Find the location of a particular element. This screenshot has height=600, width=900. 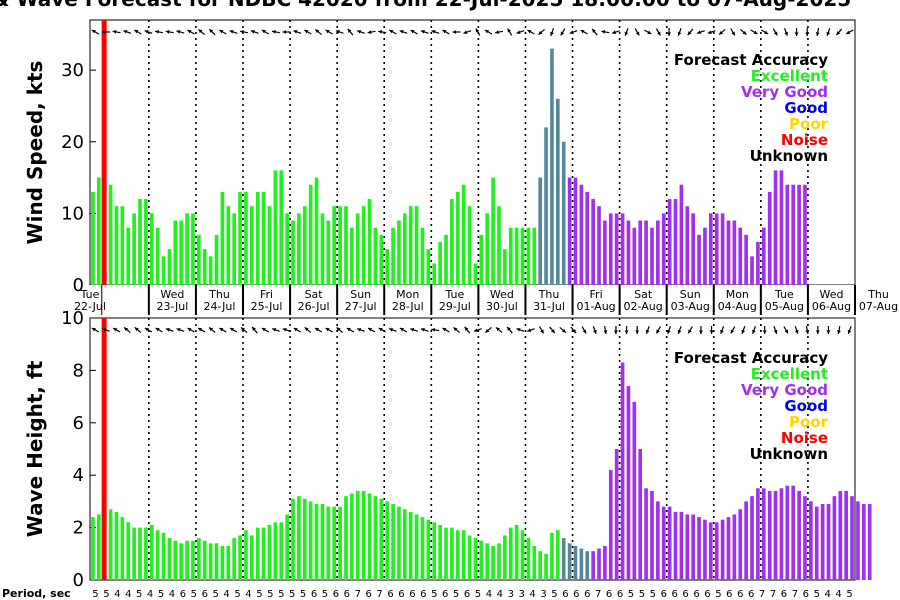

date-label: 04-Aug is located at coordinates (737, 306).